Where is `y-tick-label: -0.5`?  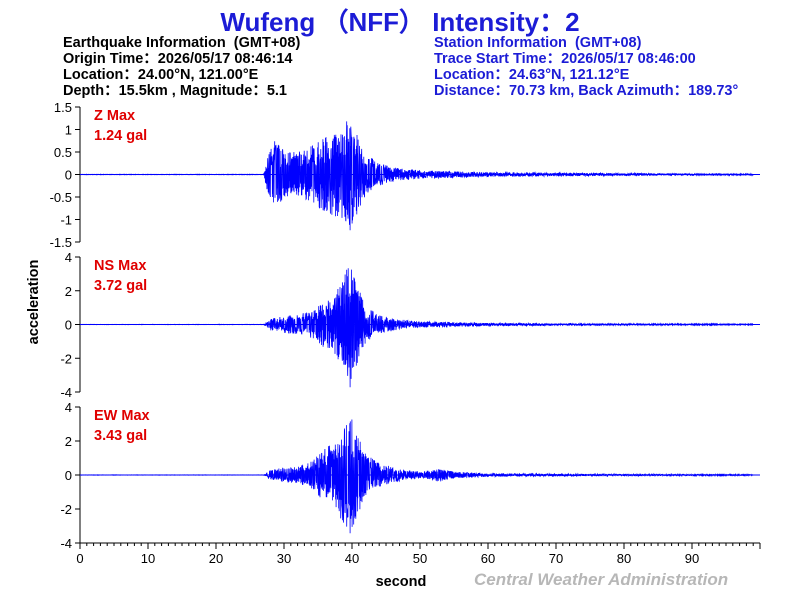 y-tick-label: -0.5 is located at coordinates (61, 197).